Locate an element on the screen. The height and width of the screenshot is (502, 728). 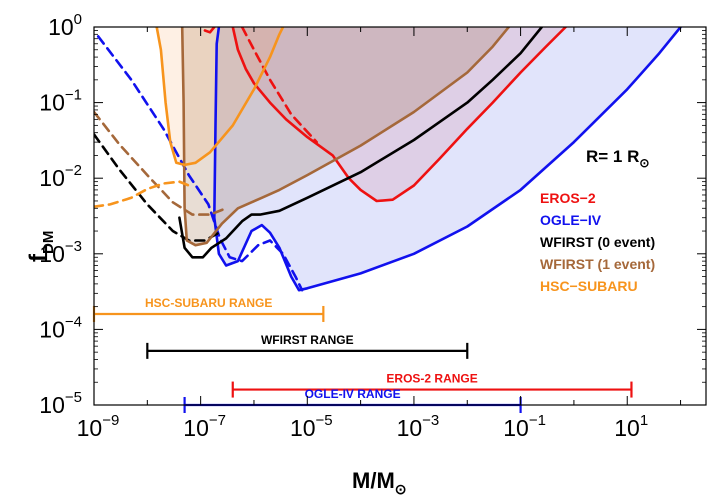
curve-ogle-iv-dashed is located at coordinates (200, 163).